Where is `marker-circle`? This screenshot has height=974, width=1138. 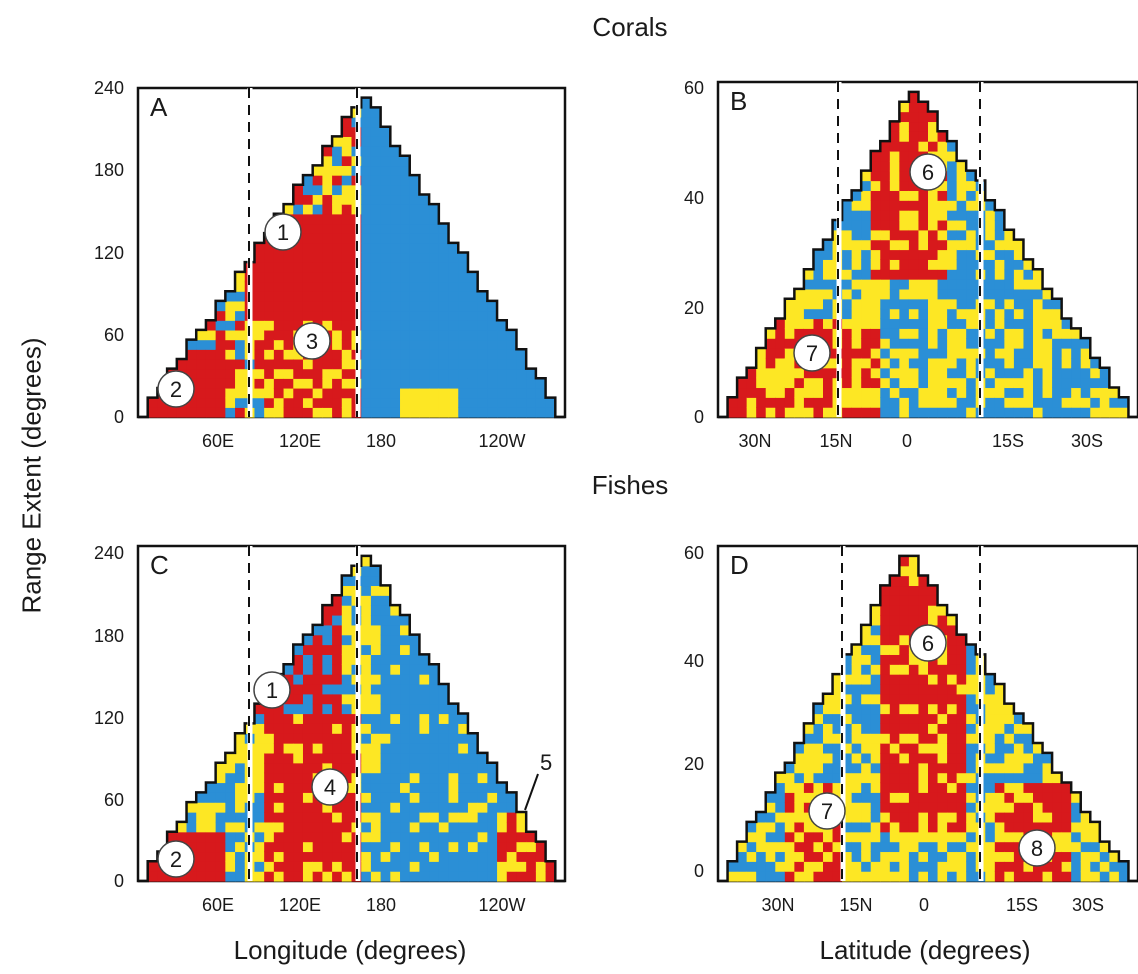 marker-circle is located at coordinates (330, 787).